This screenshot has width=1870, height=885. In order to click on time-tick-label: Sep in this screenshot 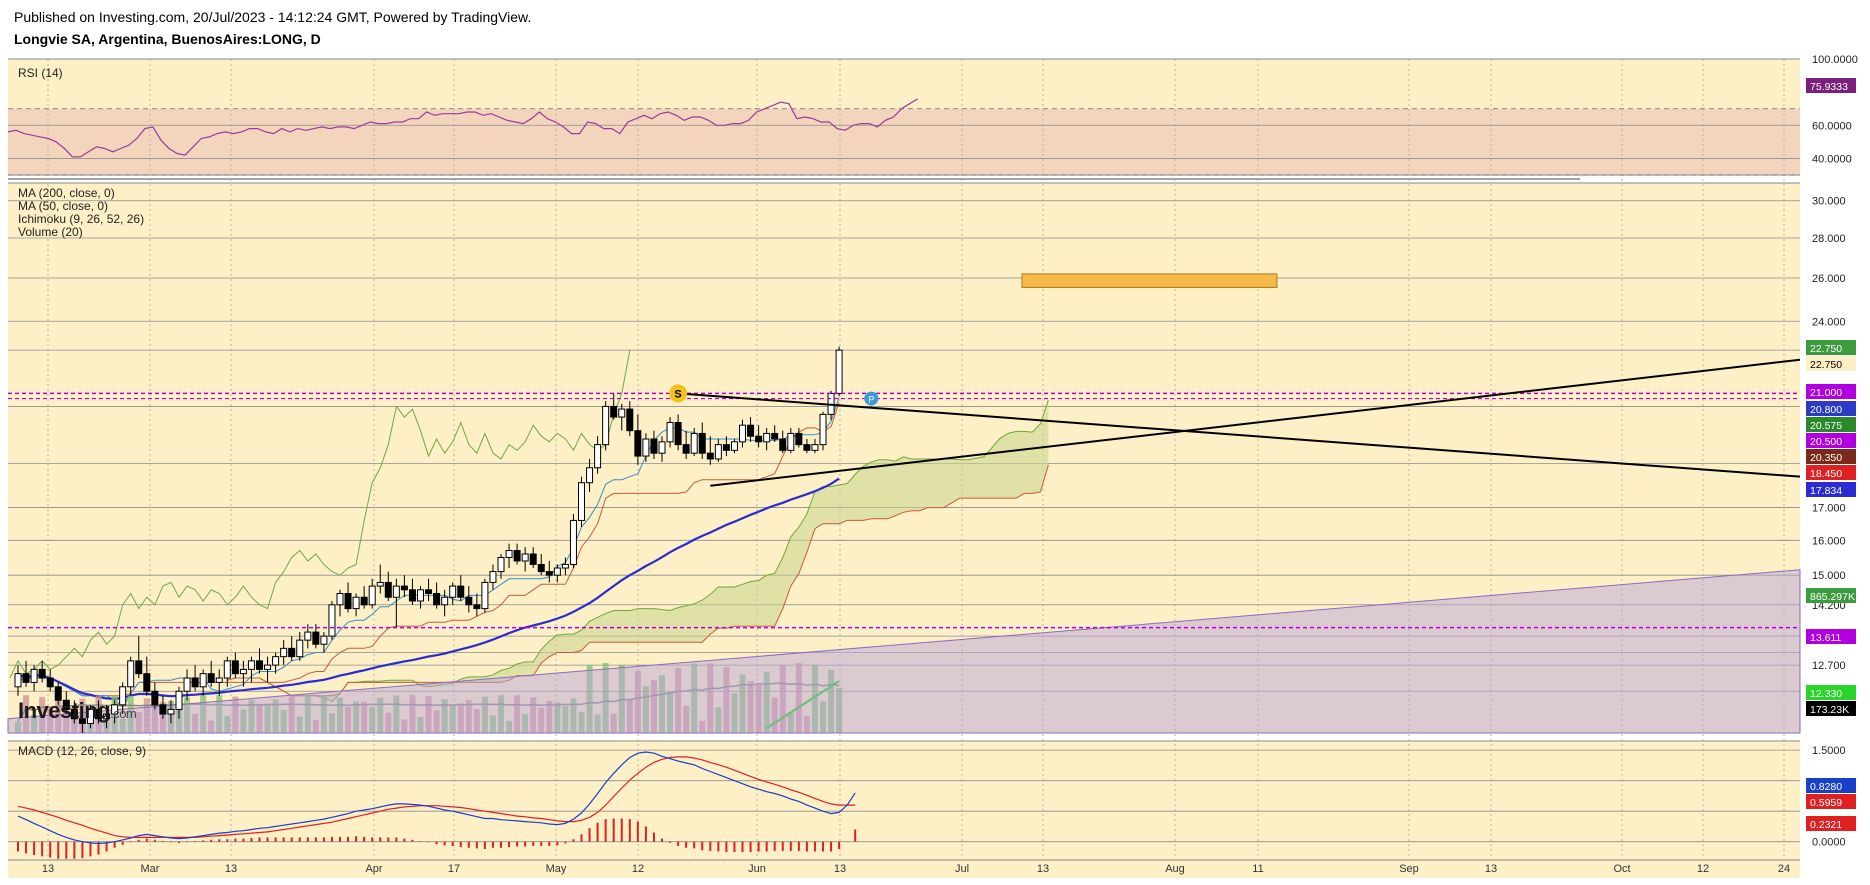, I will do `click(1409, 869)`.